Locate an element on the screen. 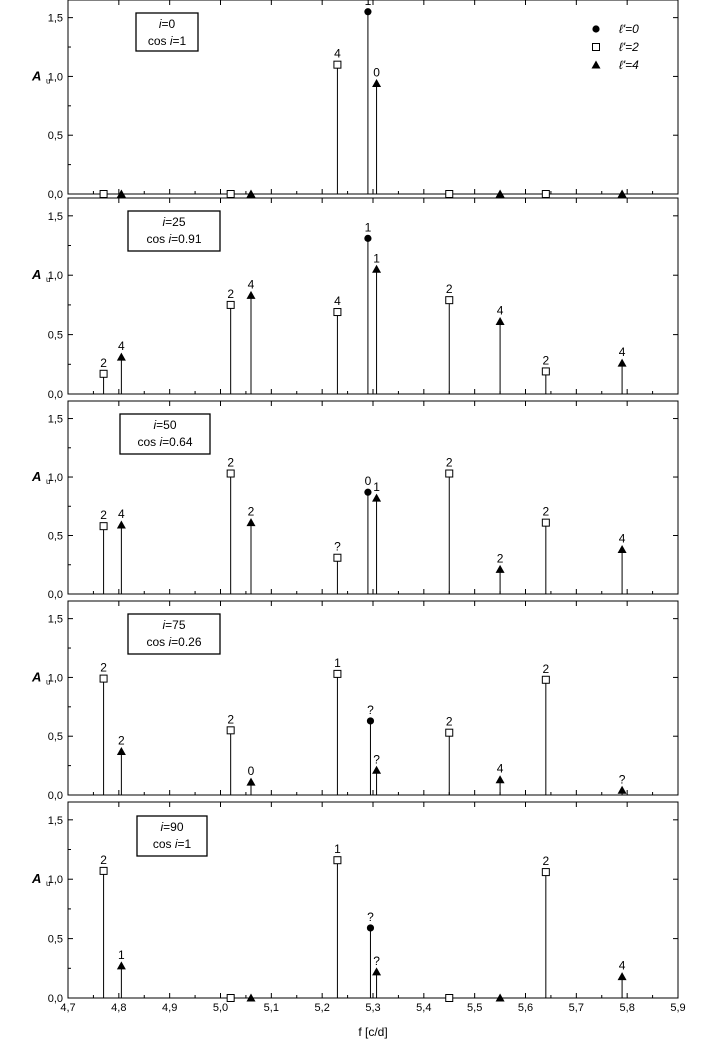 This screenshot has height=1044, width=706. x-tick-label: 5,7 is located at coordinates (576, 1008).